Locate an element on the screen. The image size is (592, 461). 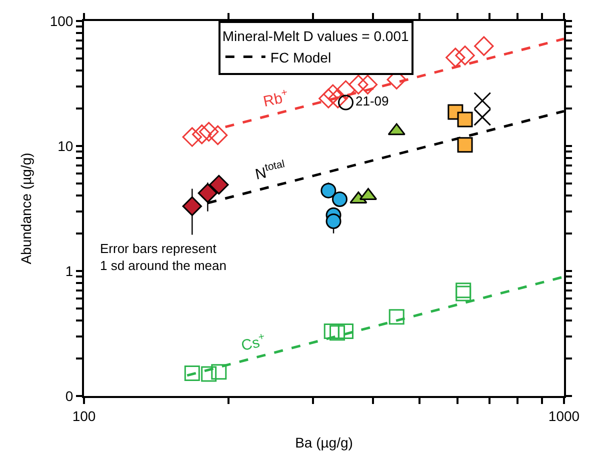
annotation: Cs$^{+}$ is located at coordinates (253, 342).